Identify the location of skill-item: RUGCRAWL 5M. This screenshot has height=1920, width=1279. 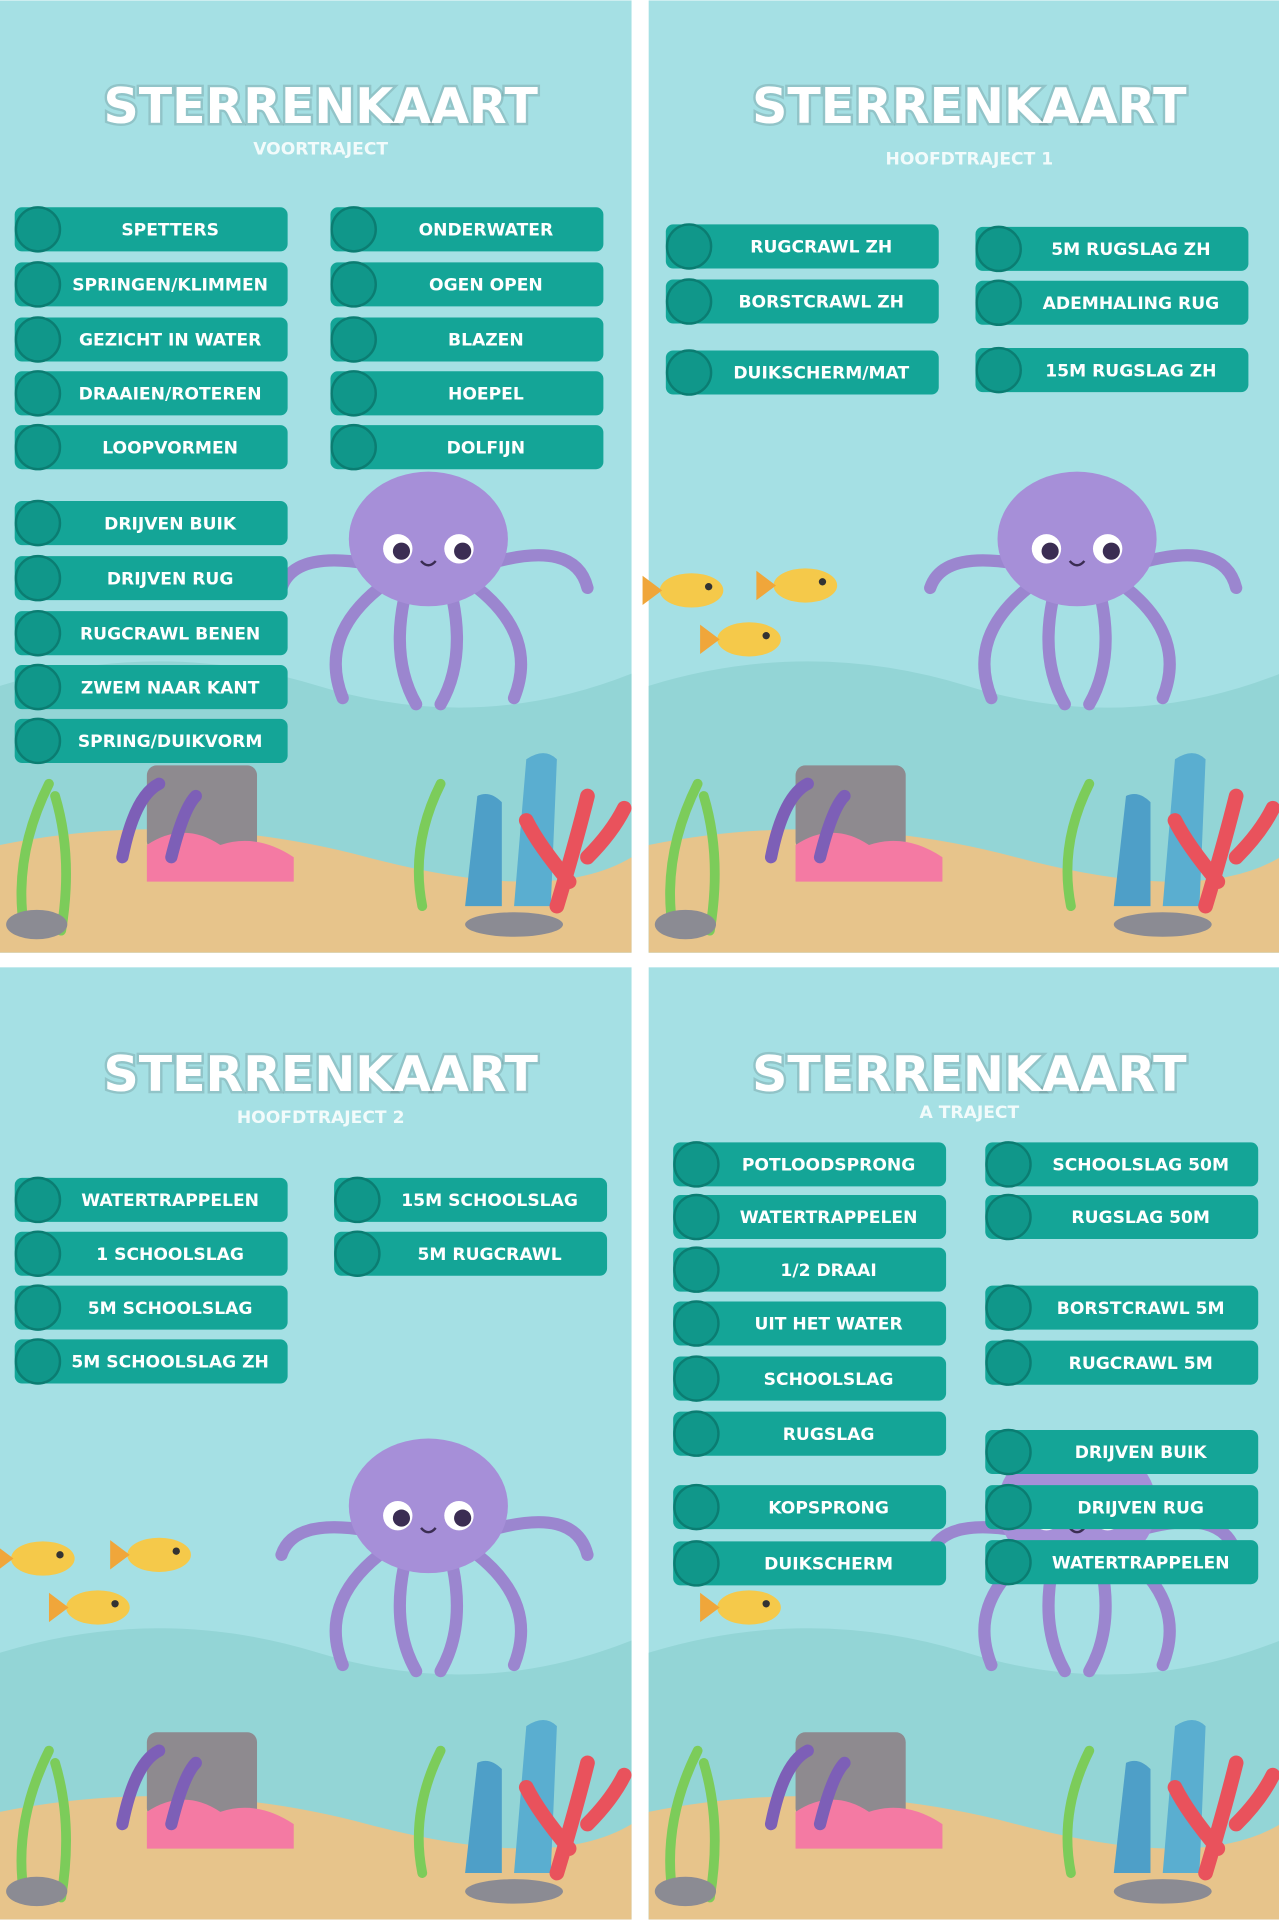
(1122, 1362).